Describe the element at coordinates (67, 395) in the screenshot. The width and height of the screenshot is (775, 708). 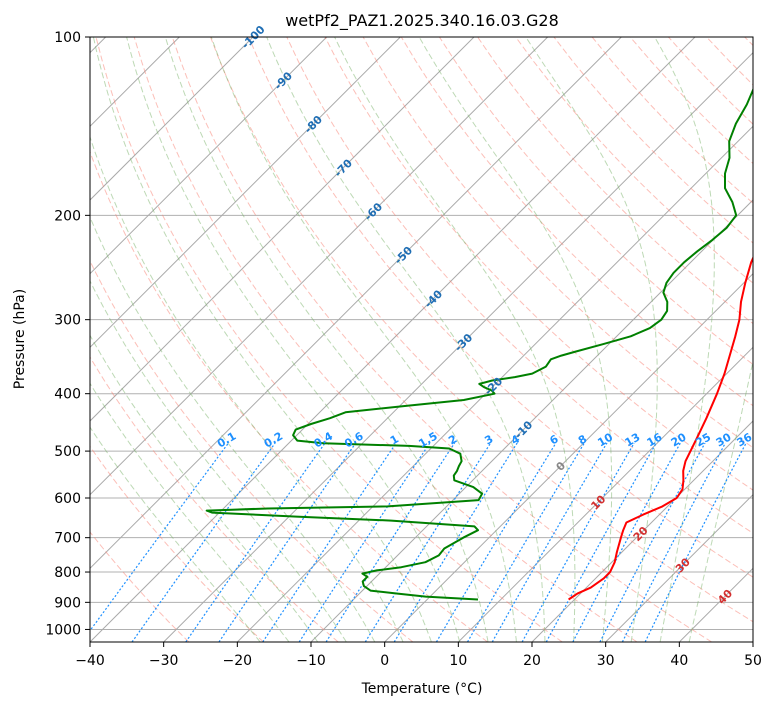
I see `y-tick-label: 400` at that location.